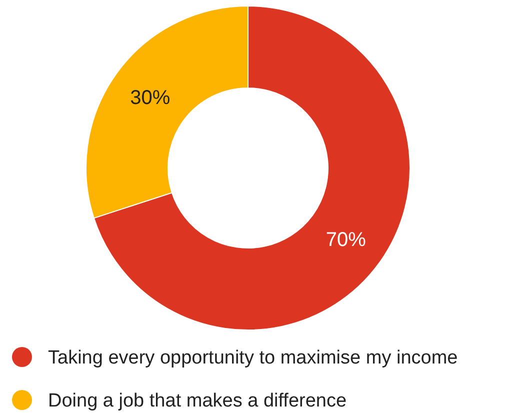 The width and height of the screenshot is (510, 413). What do you see at coordinates (150, 97) in the screenshot?
I see `data-label: 30%` at bounding box center [150, 97].